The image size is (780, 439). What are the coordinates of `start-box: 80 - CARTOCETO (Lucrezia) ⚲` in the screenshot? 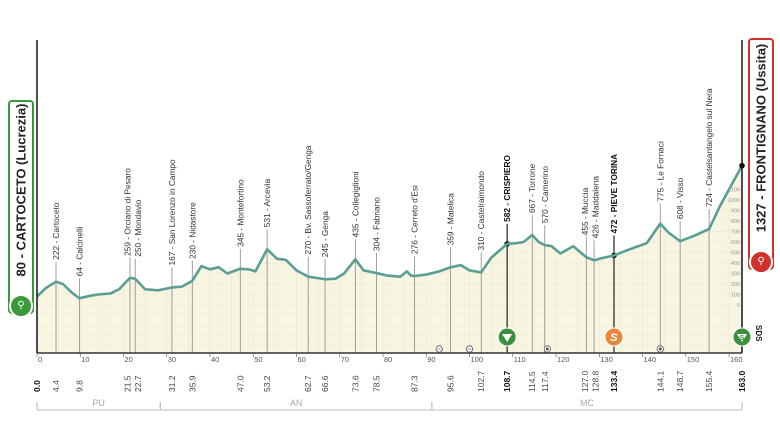 It's located at (21, 209).